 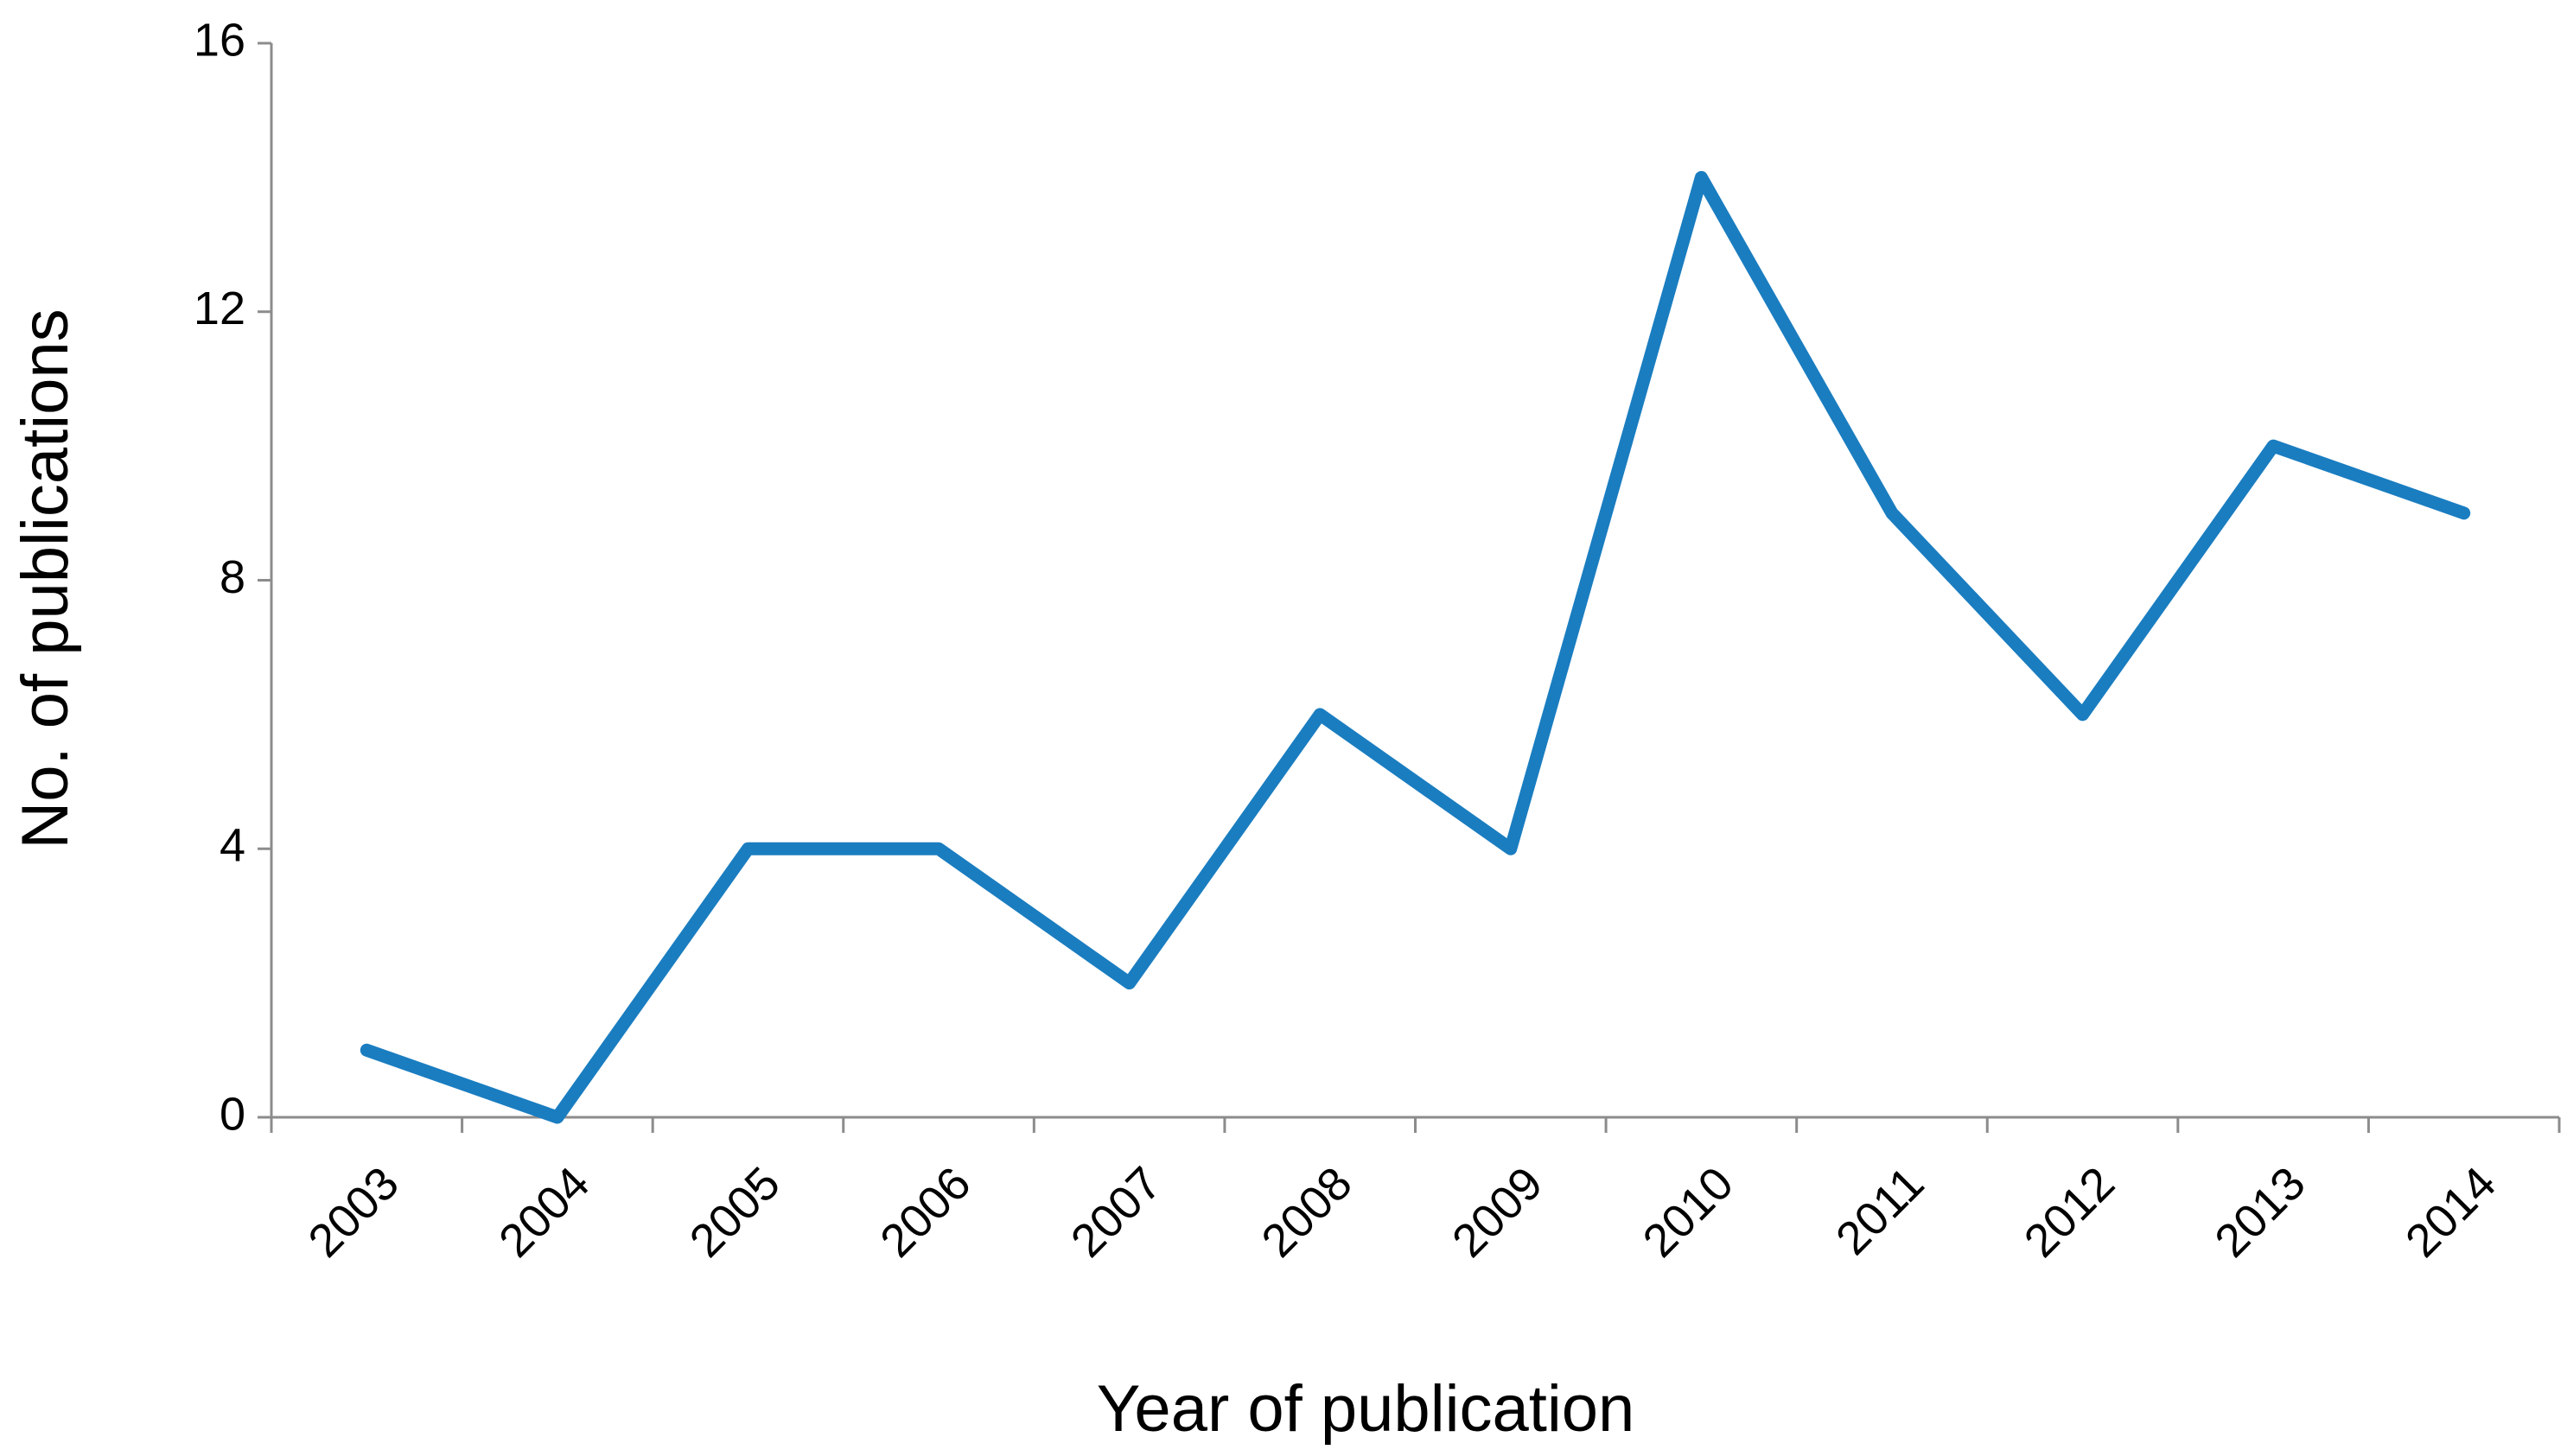 What do you see at coordinates (233, 1114) in the screenshot?
I see `y-tick-label: 0` at bounding box center [233, 1114].